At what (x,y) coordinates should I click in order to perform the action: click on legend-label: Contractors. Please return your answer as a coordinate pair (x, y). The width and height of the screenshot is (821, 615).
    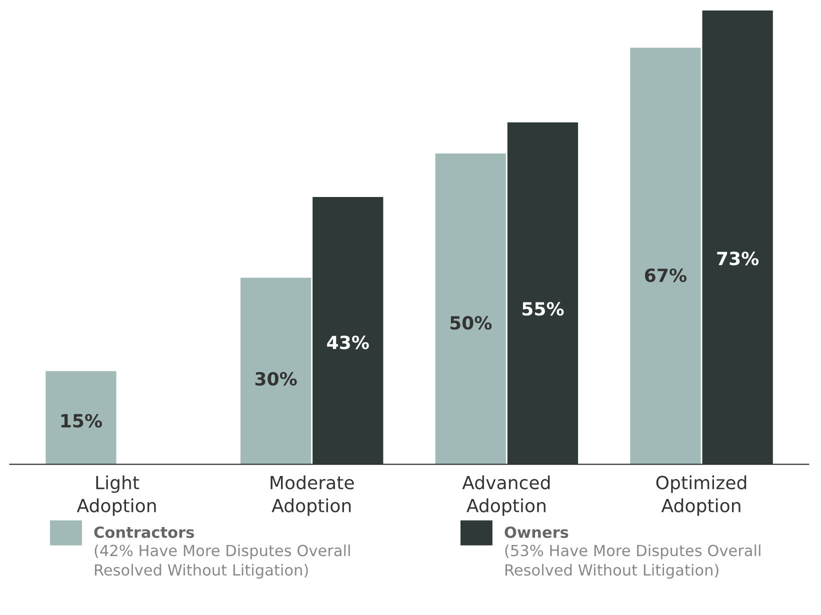
    Looking at the image, I should click on (144, 532).